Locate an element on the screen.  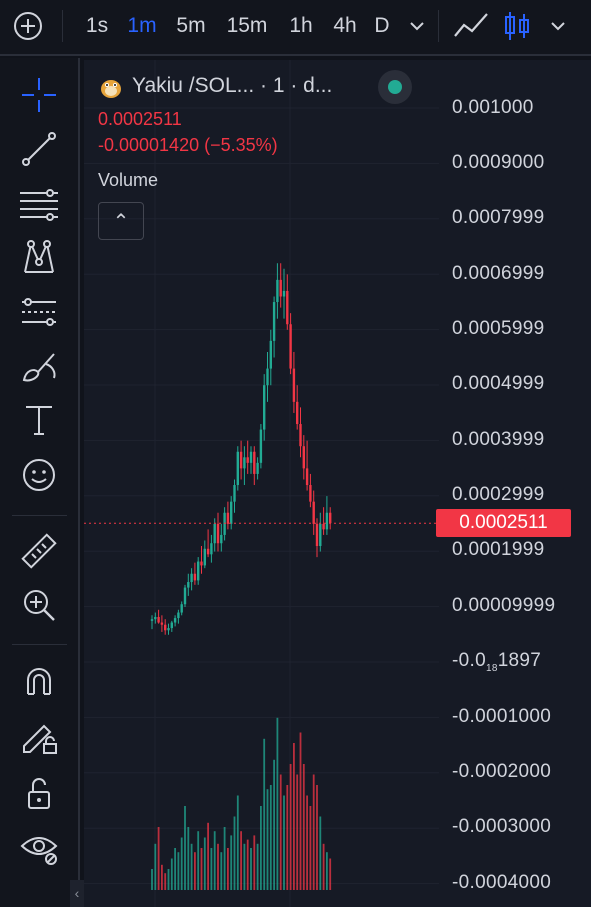
magnet-tool is located at coordinates (39, 681).